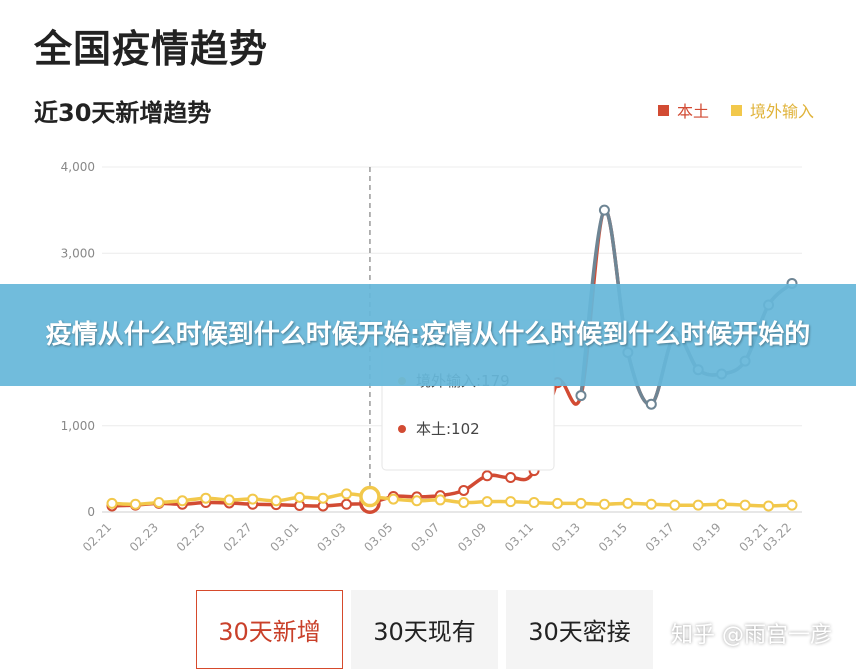  I want to click on x-tick-label: 02.21, so click(97, 537).